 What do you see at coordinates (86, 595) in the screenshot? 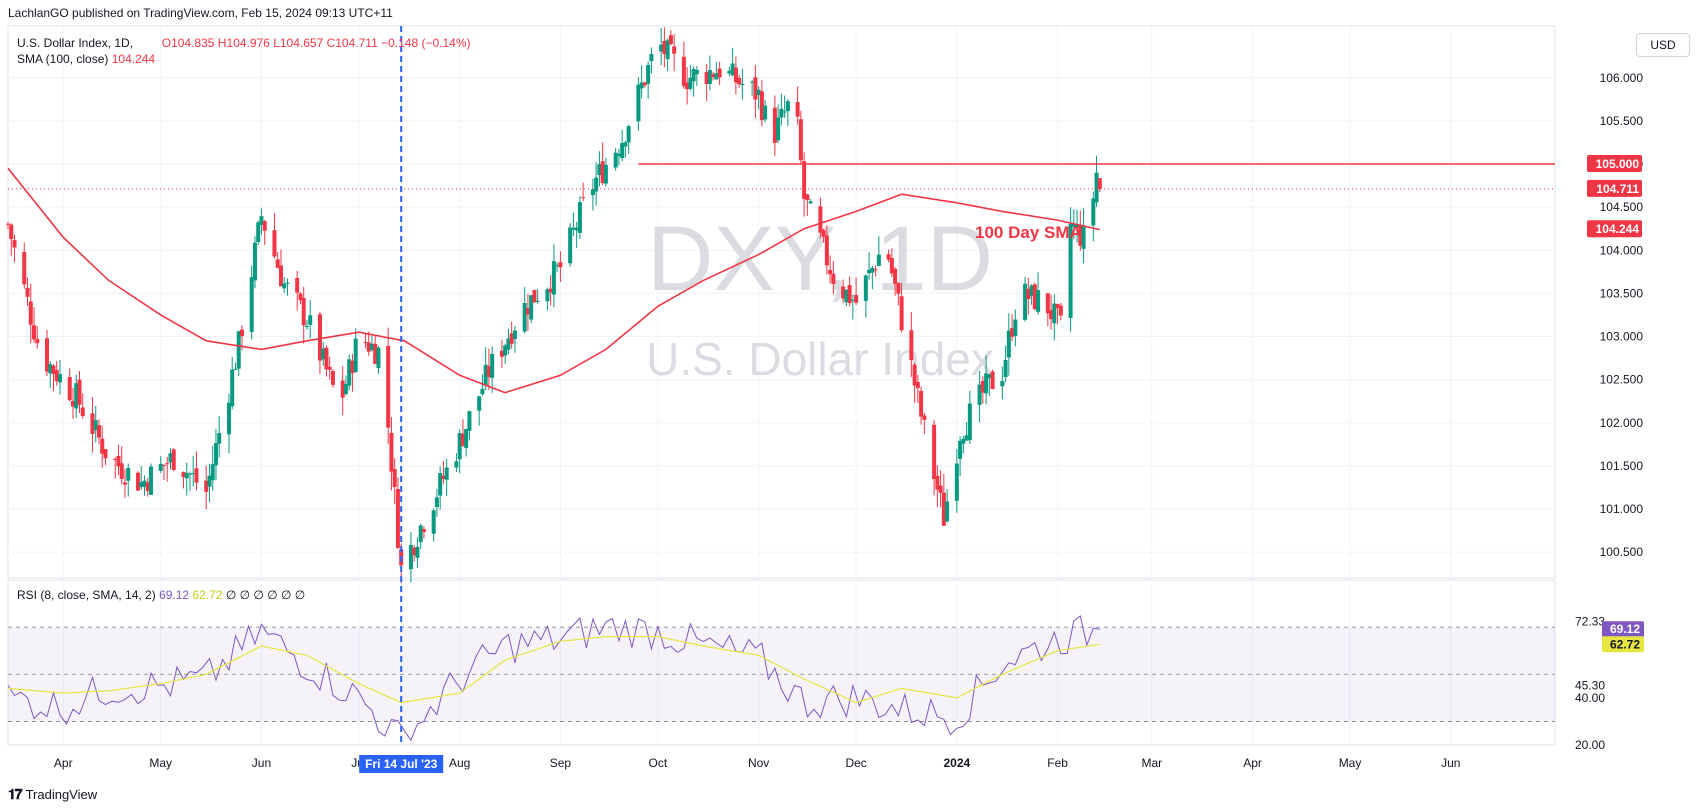
I see `rsi-label: RSI (8, close, SMA, 14, 2)` at bounding box center [86, 595].